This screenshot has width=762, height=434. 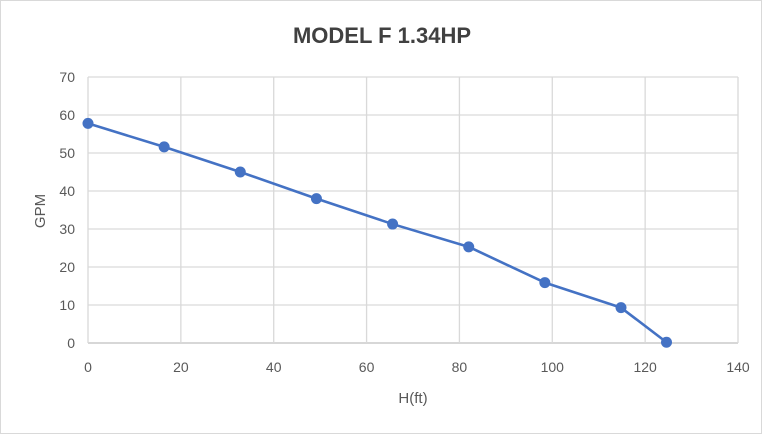 I want to click on x-tick-label: 120, so click(x=645, y=367).